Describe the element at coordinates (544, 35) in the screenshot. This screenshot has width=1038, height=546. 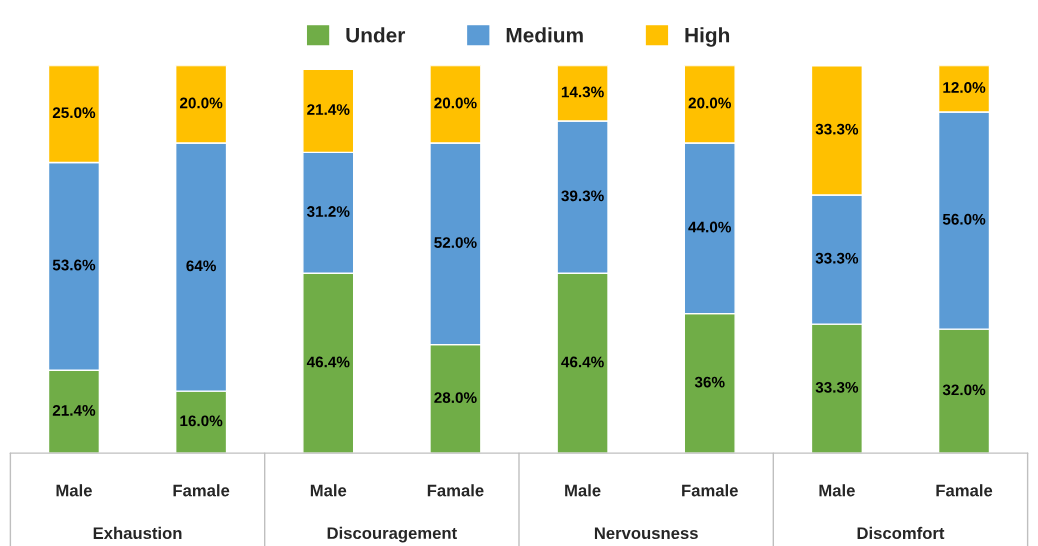
I see `legend-label: Medium` at that location.